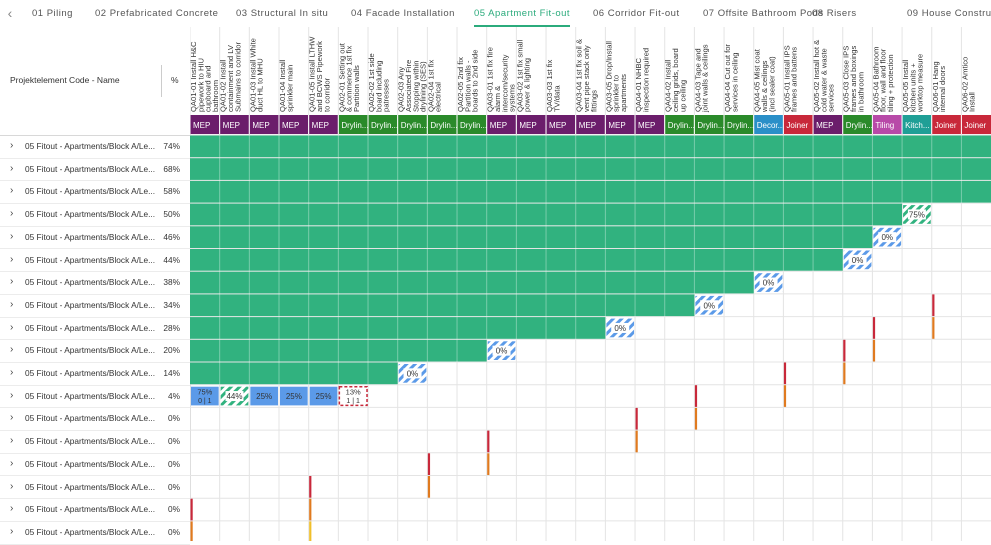  I want to click on column-resize-handle, so click(161, 81).